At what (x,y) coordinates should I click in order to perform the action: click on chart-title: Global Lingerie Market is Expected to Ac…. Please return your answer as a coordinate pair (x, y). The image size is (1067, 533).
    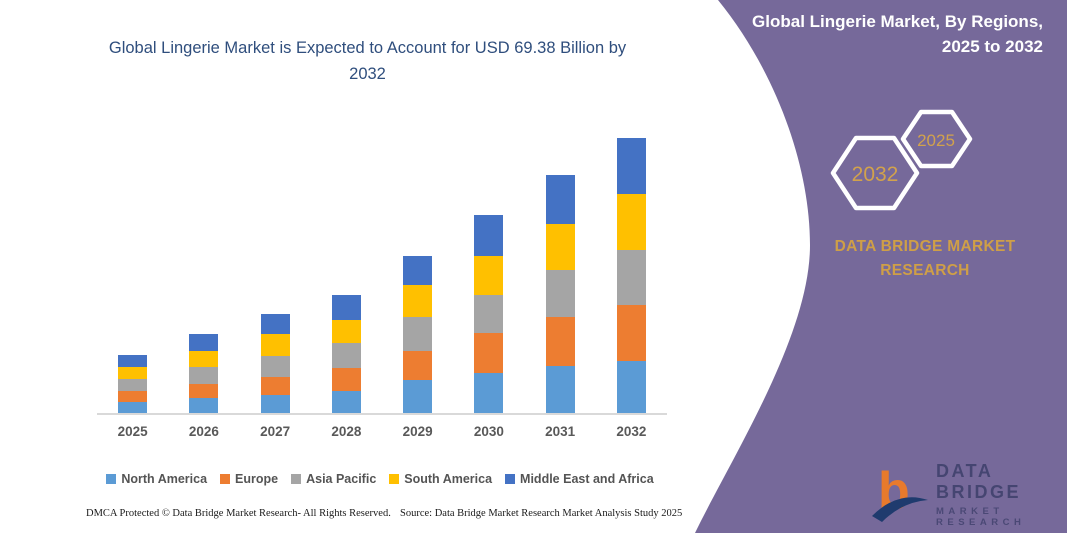
    Looking at the image, I should click on (367, 61).